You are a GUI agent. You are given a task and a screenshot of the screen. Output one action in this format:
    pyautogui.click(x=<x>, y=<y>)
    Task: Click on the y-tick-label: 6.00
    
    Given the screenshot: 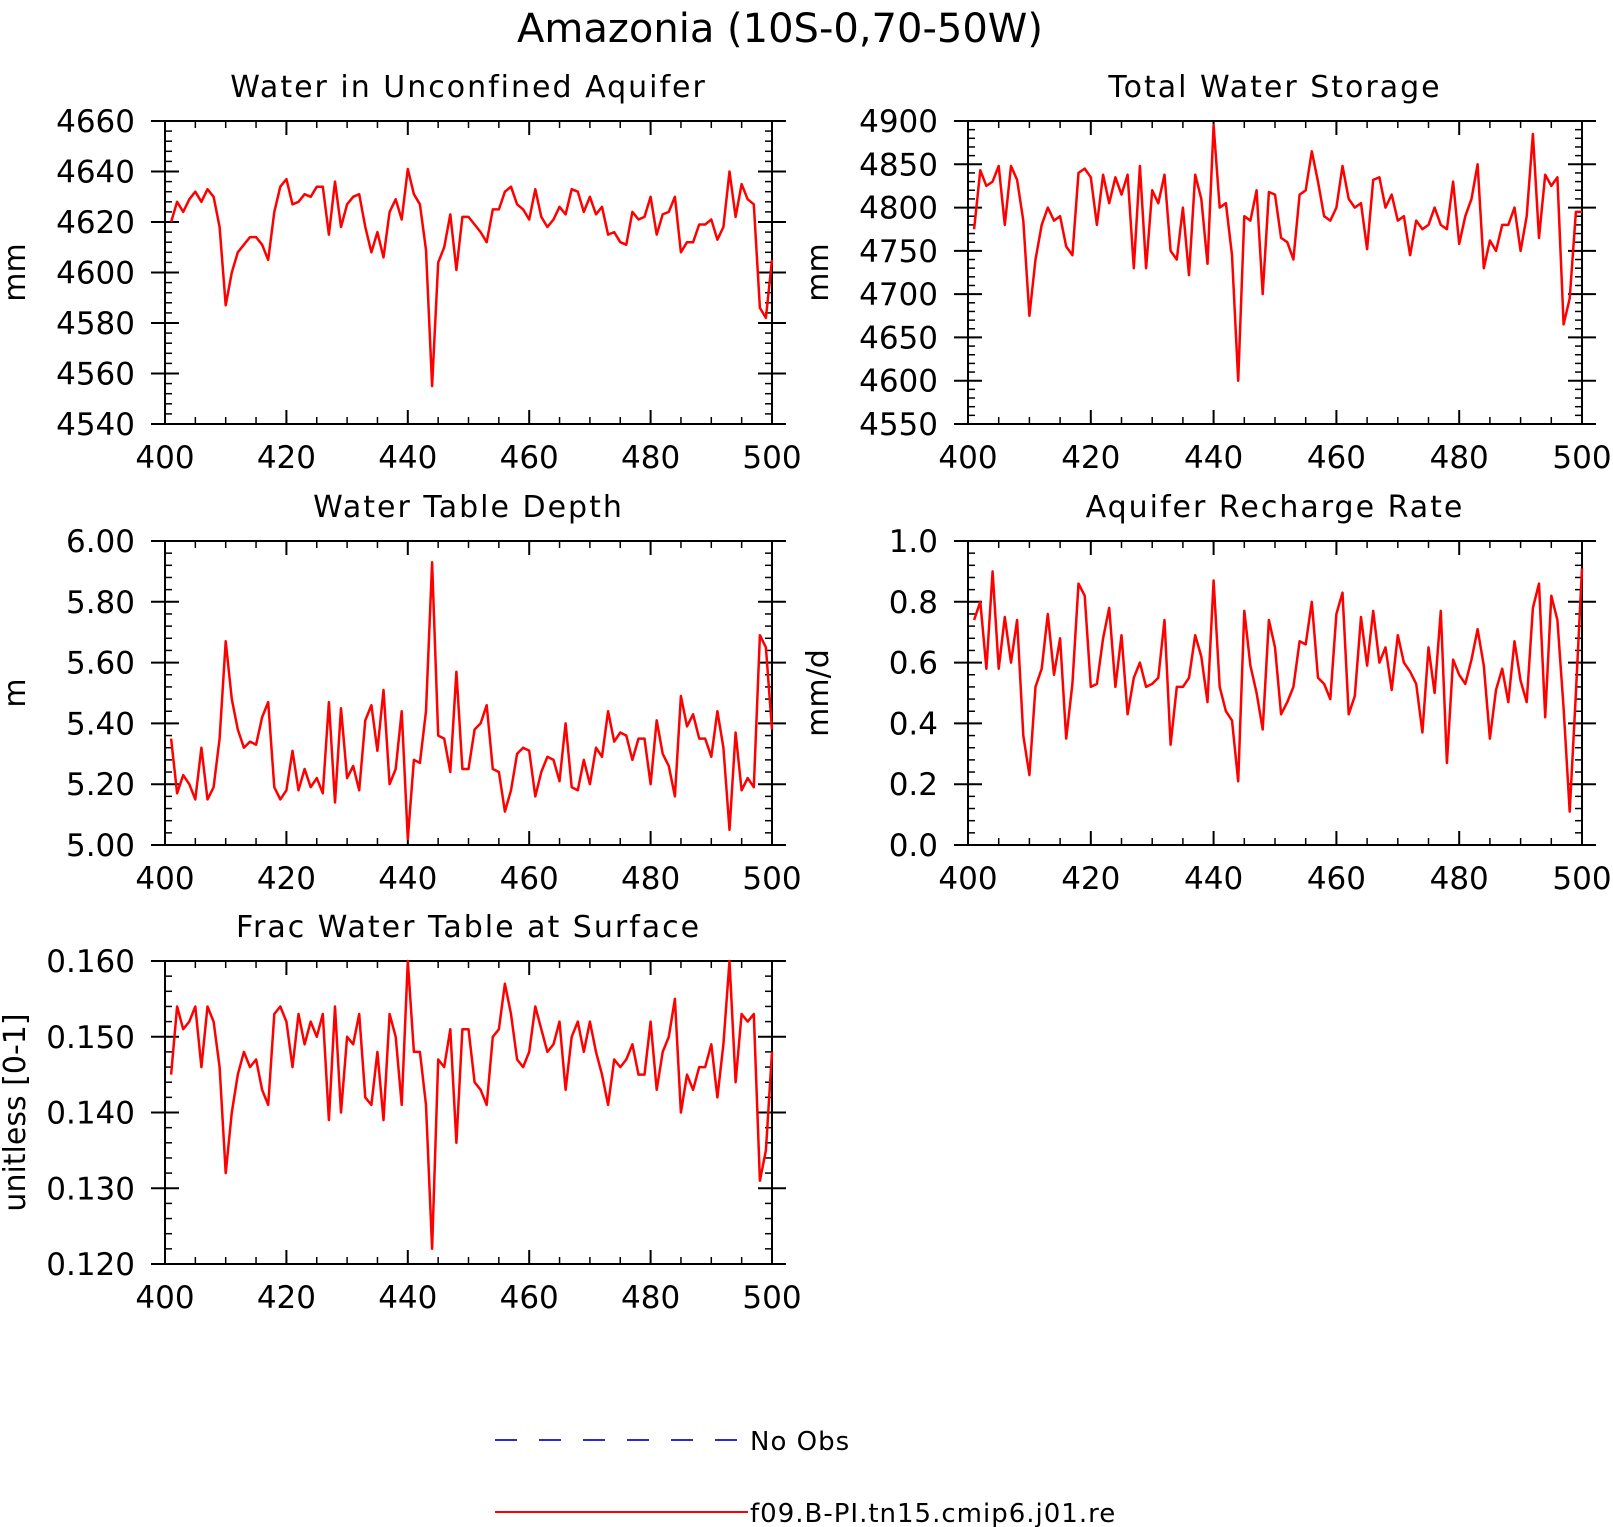 What is the action you would take?
    pyautogui.click(x=100, y=542)
    